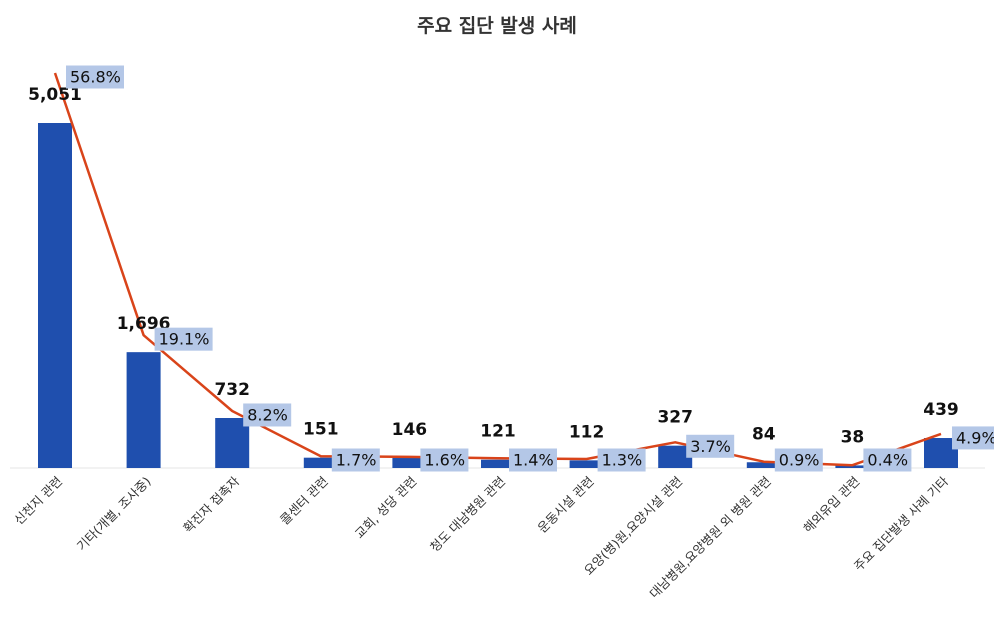 Image resolution: width=994 pixels, height=626 pixels. I want to click on percent-label: 3.7%, so click(710, 446).